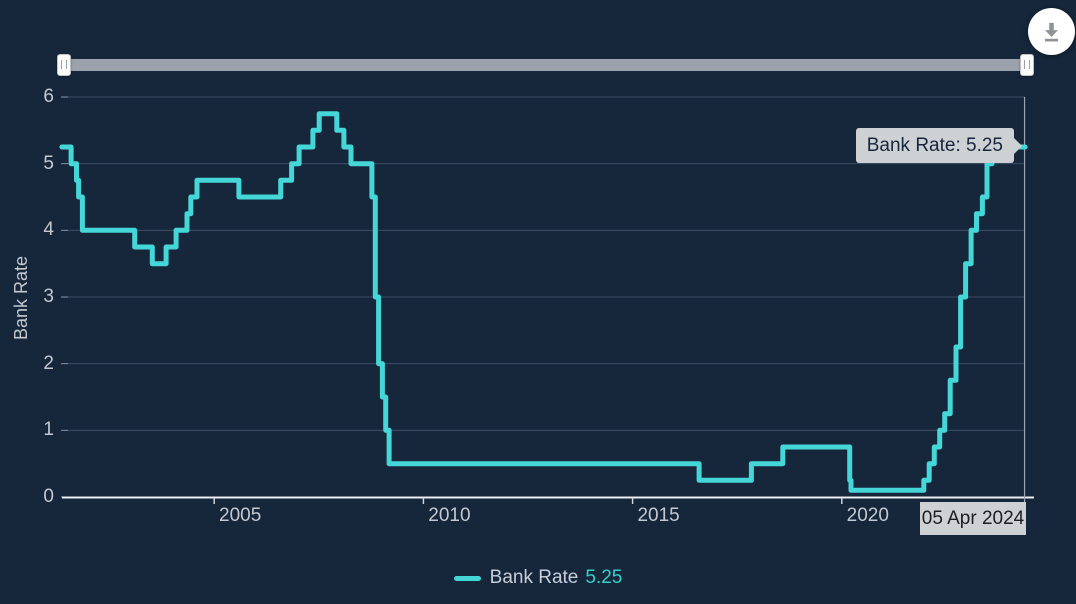 The height and width of the screenshot is (604, 1076). I want to click on date-range-slider-track, so click(548, 65).